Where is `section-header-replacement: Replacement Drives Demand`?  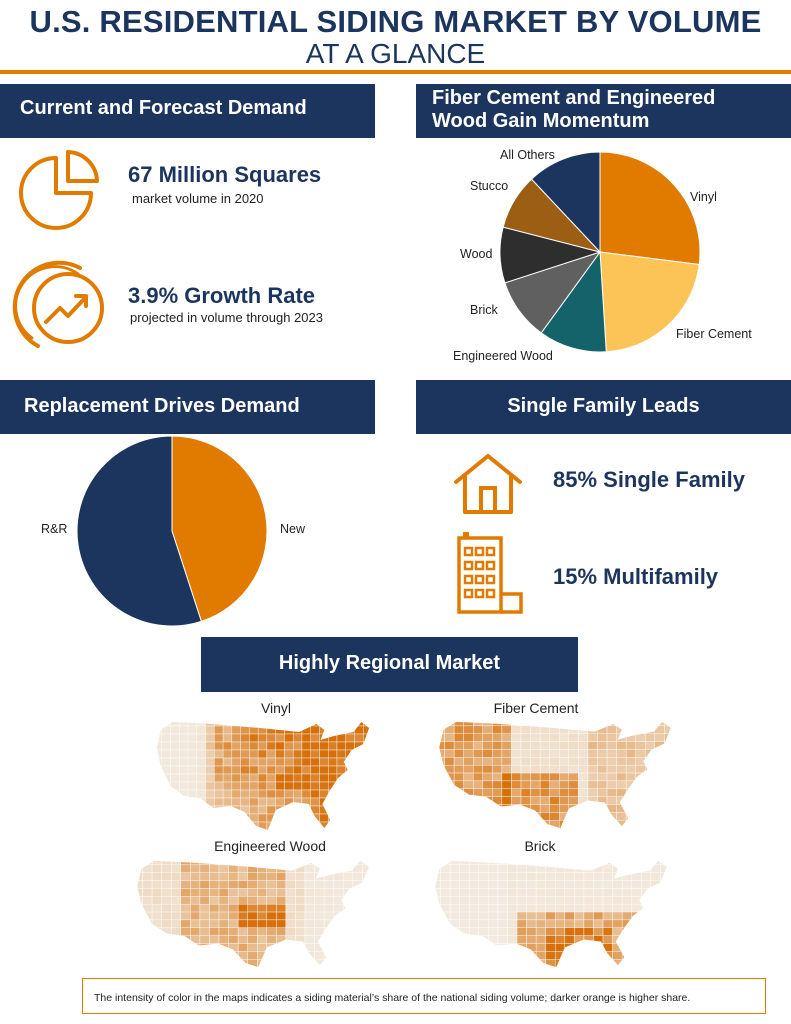 section-header-replacement: Replacement Drives Demand is located at coordinates (187, 407).